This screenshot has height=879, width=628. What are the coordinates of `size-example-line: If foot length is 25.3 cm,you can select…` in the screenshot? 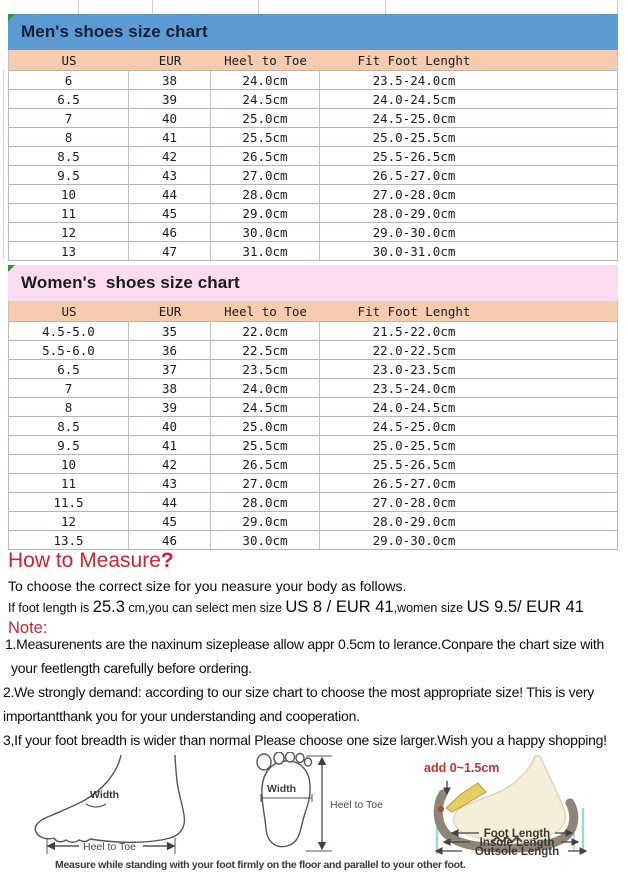 It's located at (296, 607).